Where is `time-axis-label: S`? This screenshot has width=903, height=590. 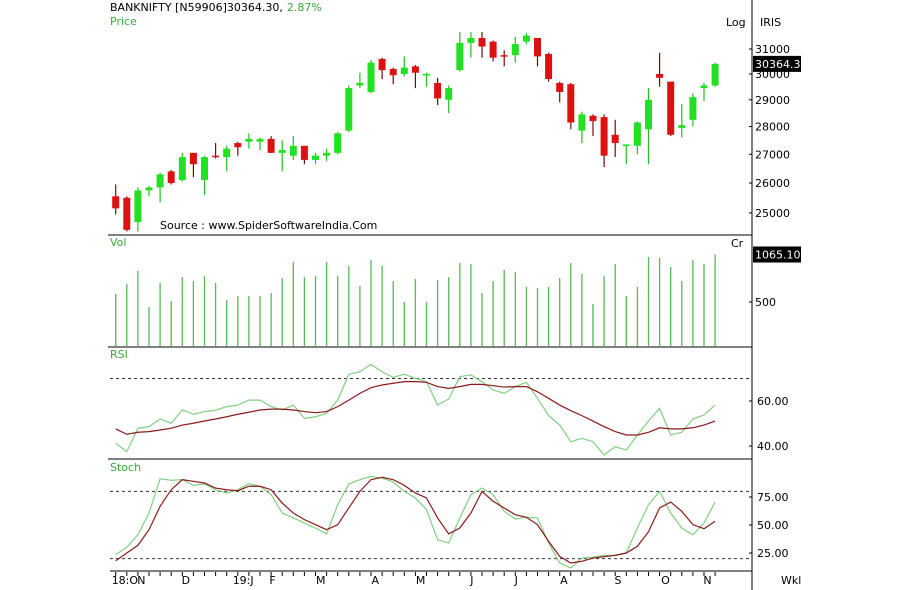
time-axis-label: S is located at coordinates (618, 580).